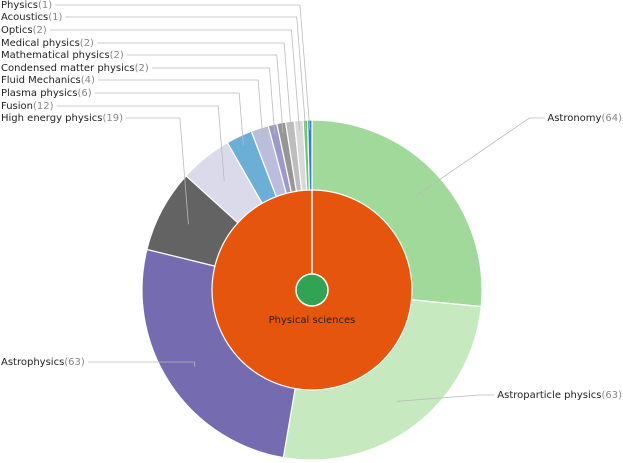 The width and height of the screenshot is (623, 463). I want to click on segment-label: Physics(1), so click(26, 5).